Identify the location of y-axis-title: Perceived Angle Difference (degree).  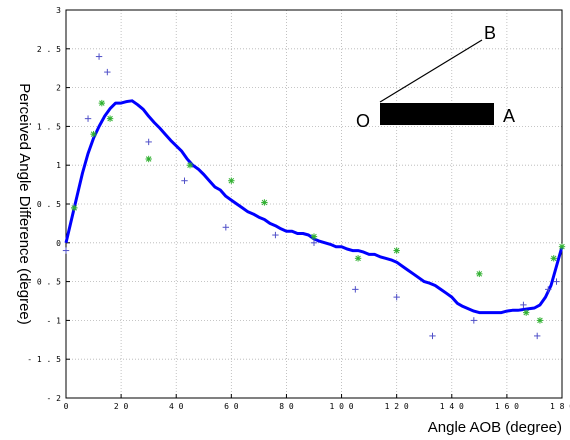
(24, 204).